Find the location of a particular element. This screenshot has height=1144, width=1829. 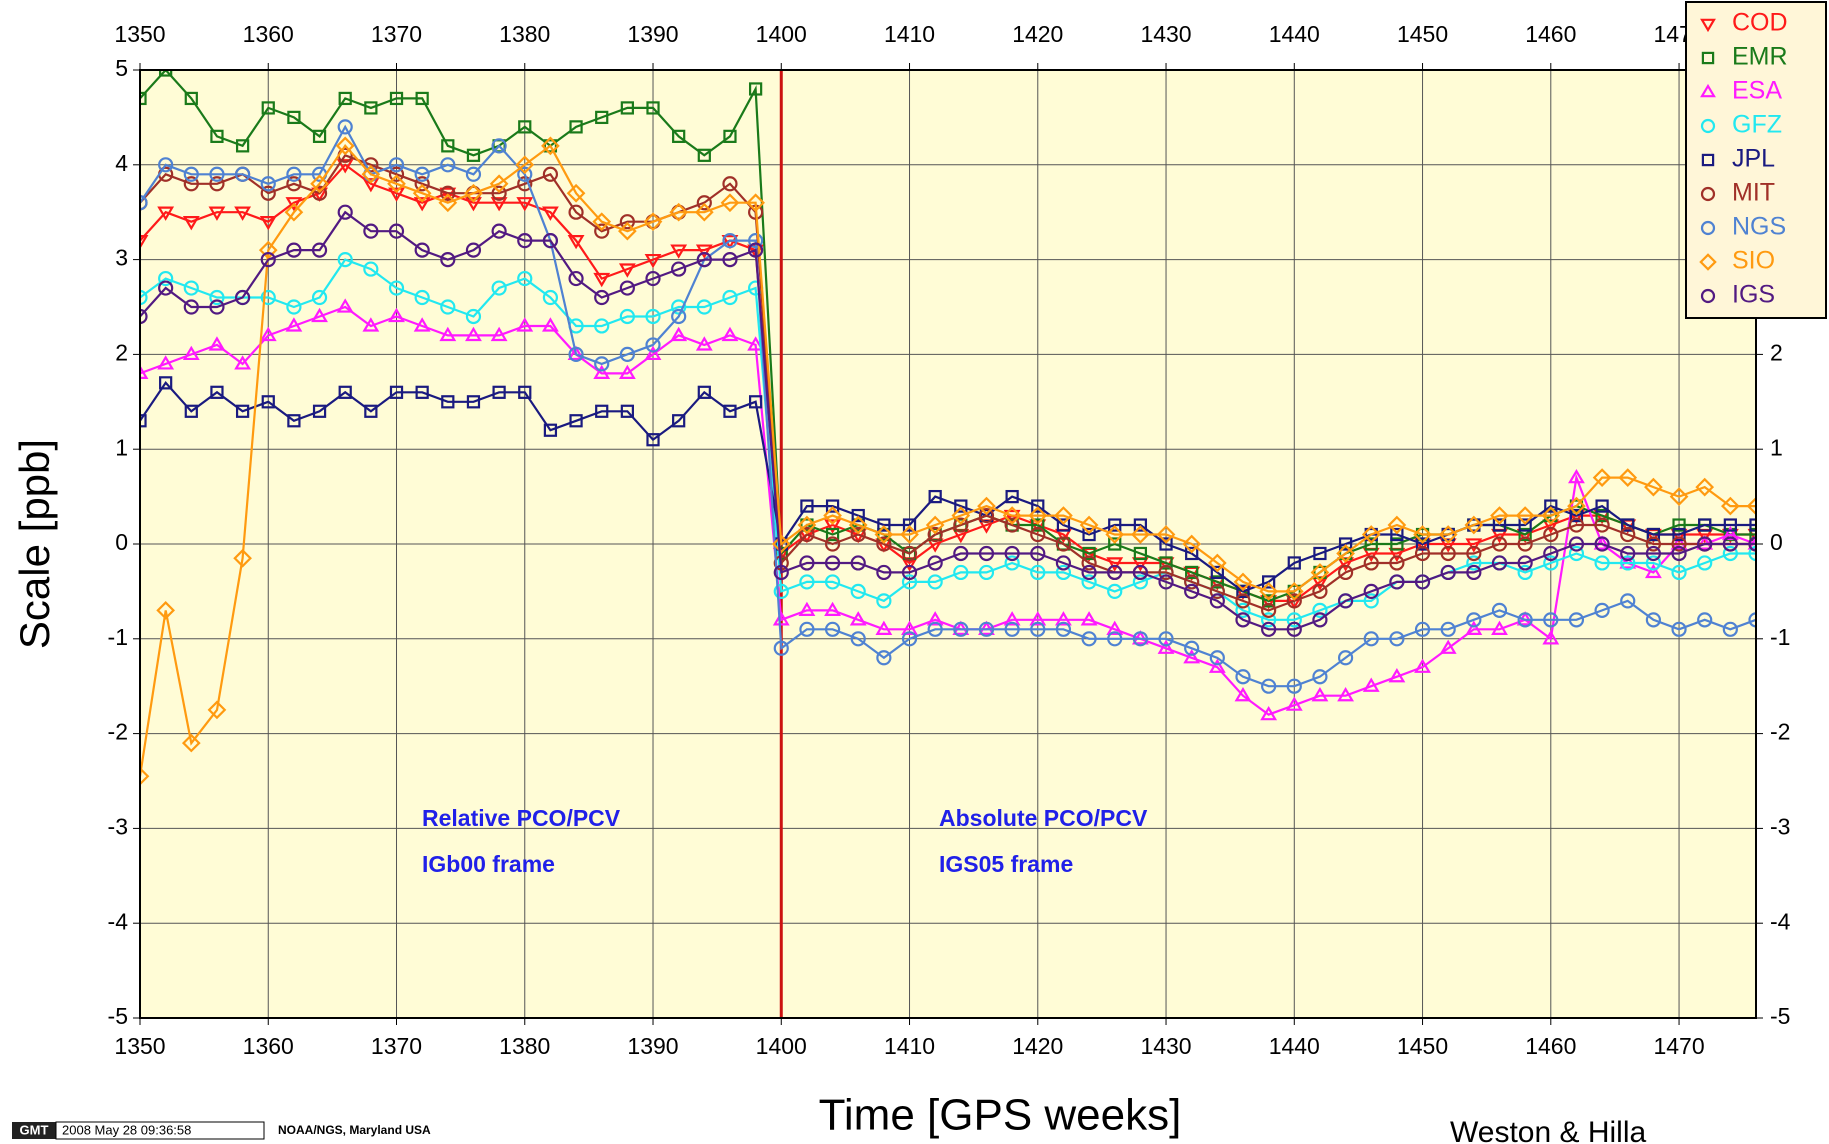

x-tick-label: 1360 is located at coordinates (268, 1046).